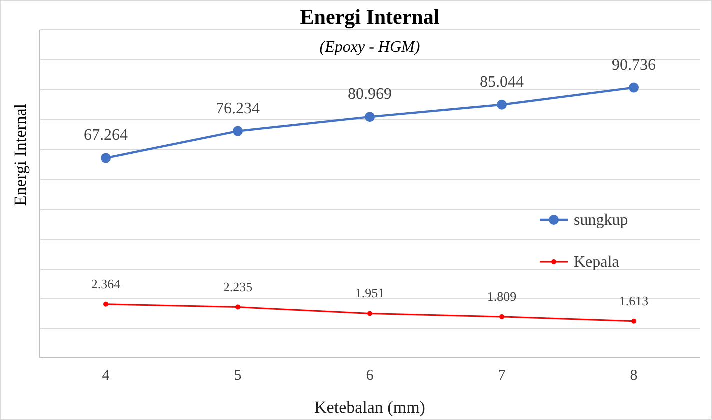  I want to click on x-tick-label: 6, so click(370, 376).